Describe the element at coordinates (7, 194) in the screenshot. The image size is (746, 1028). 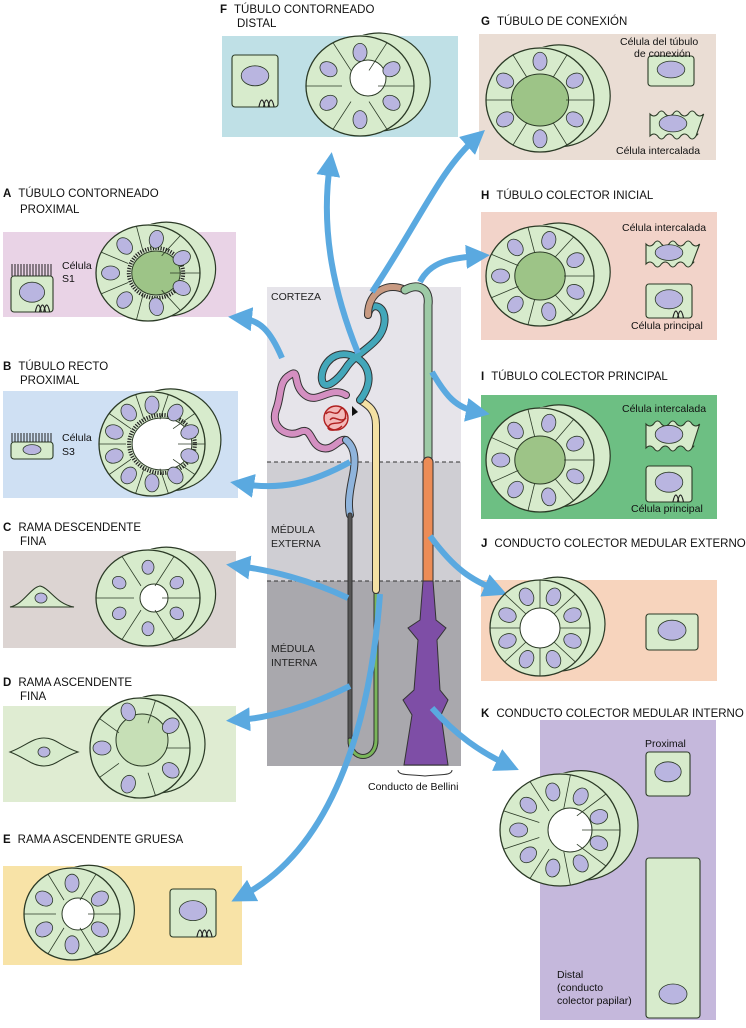
I see `letter-A: A` at that location.